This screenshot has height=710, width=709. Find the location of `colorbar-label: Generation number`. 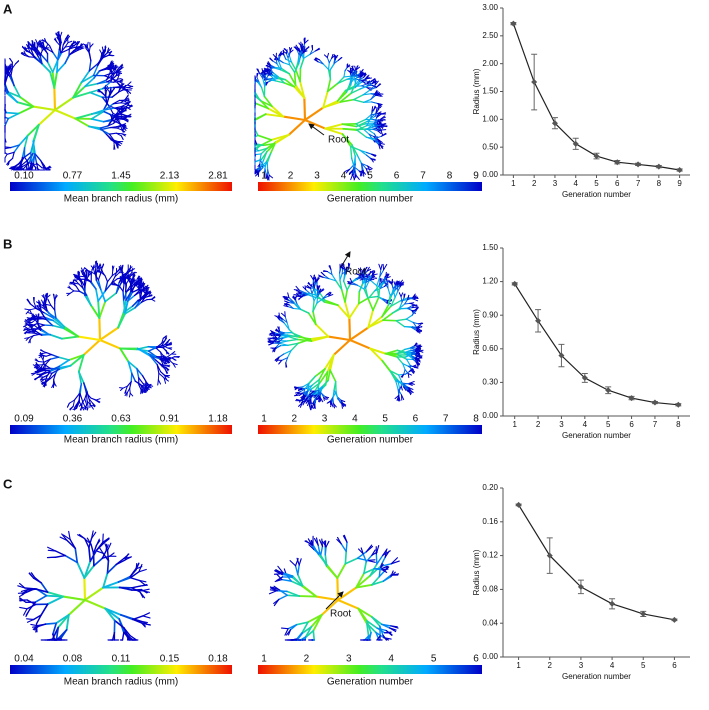

colorbar-label: Generation number is located at coordinates (370, 199).